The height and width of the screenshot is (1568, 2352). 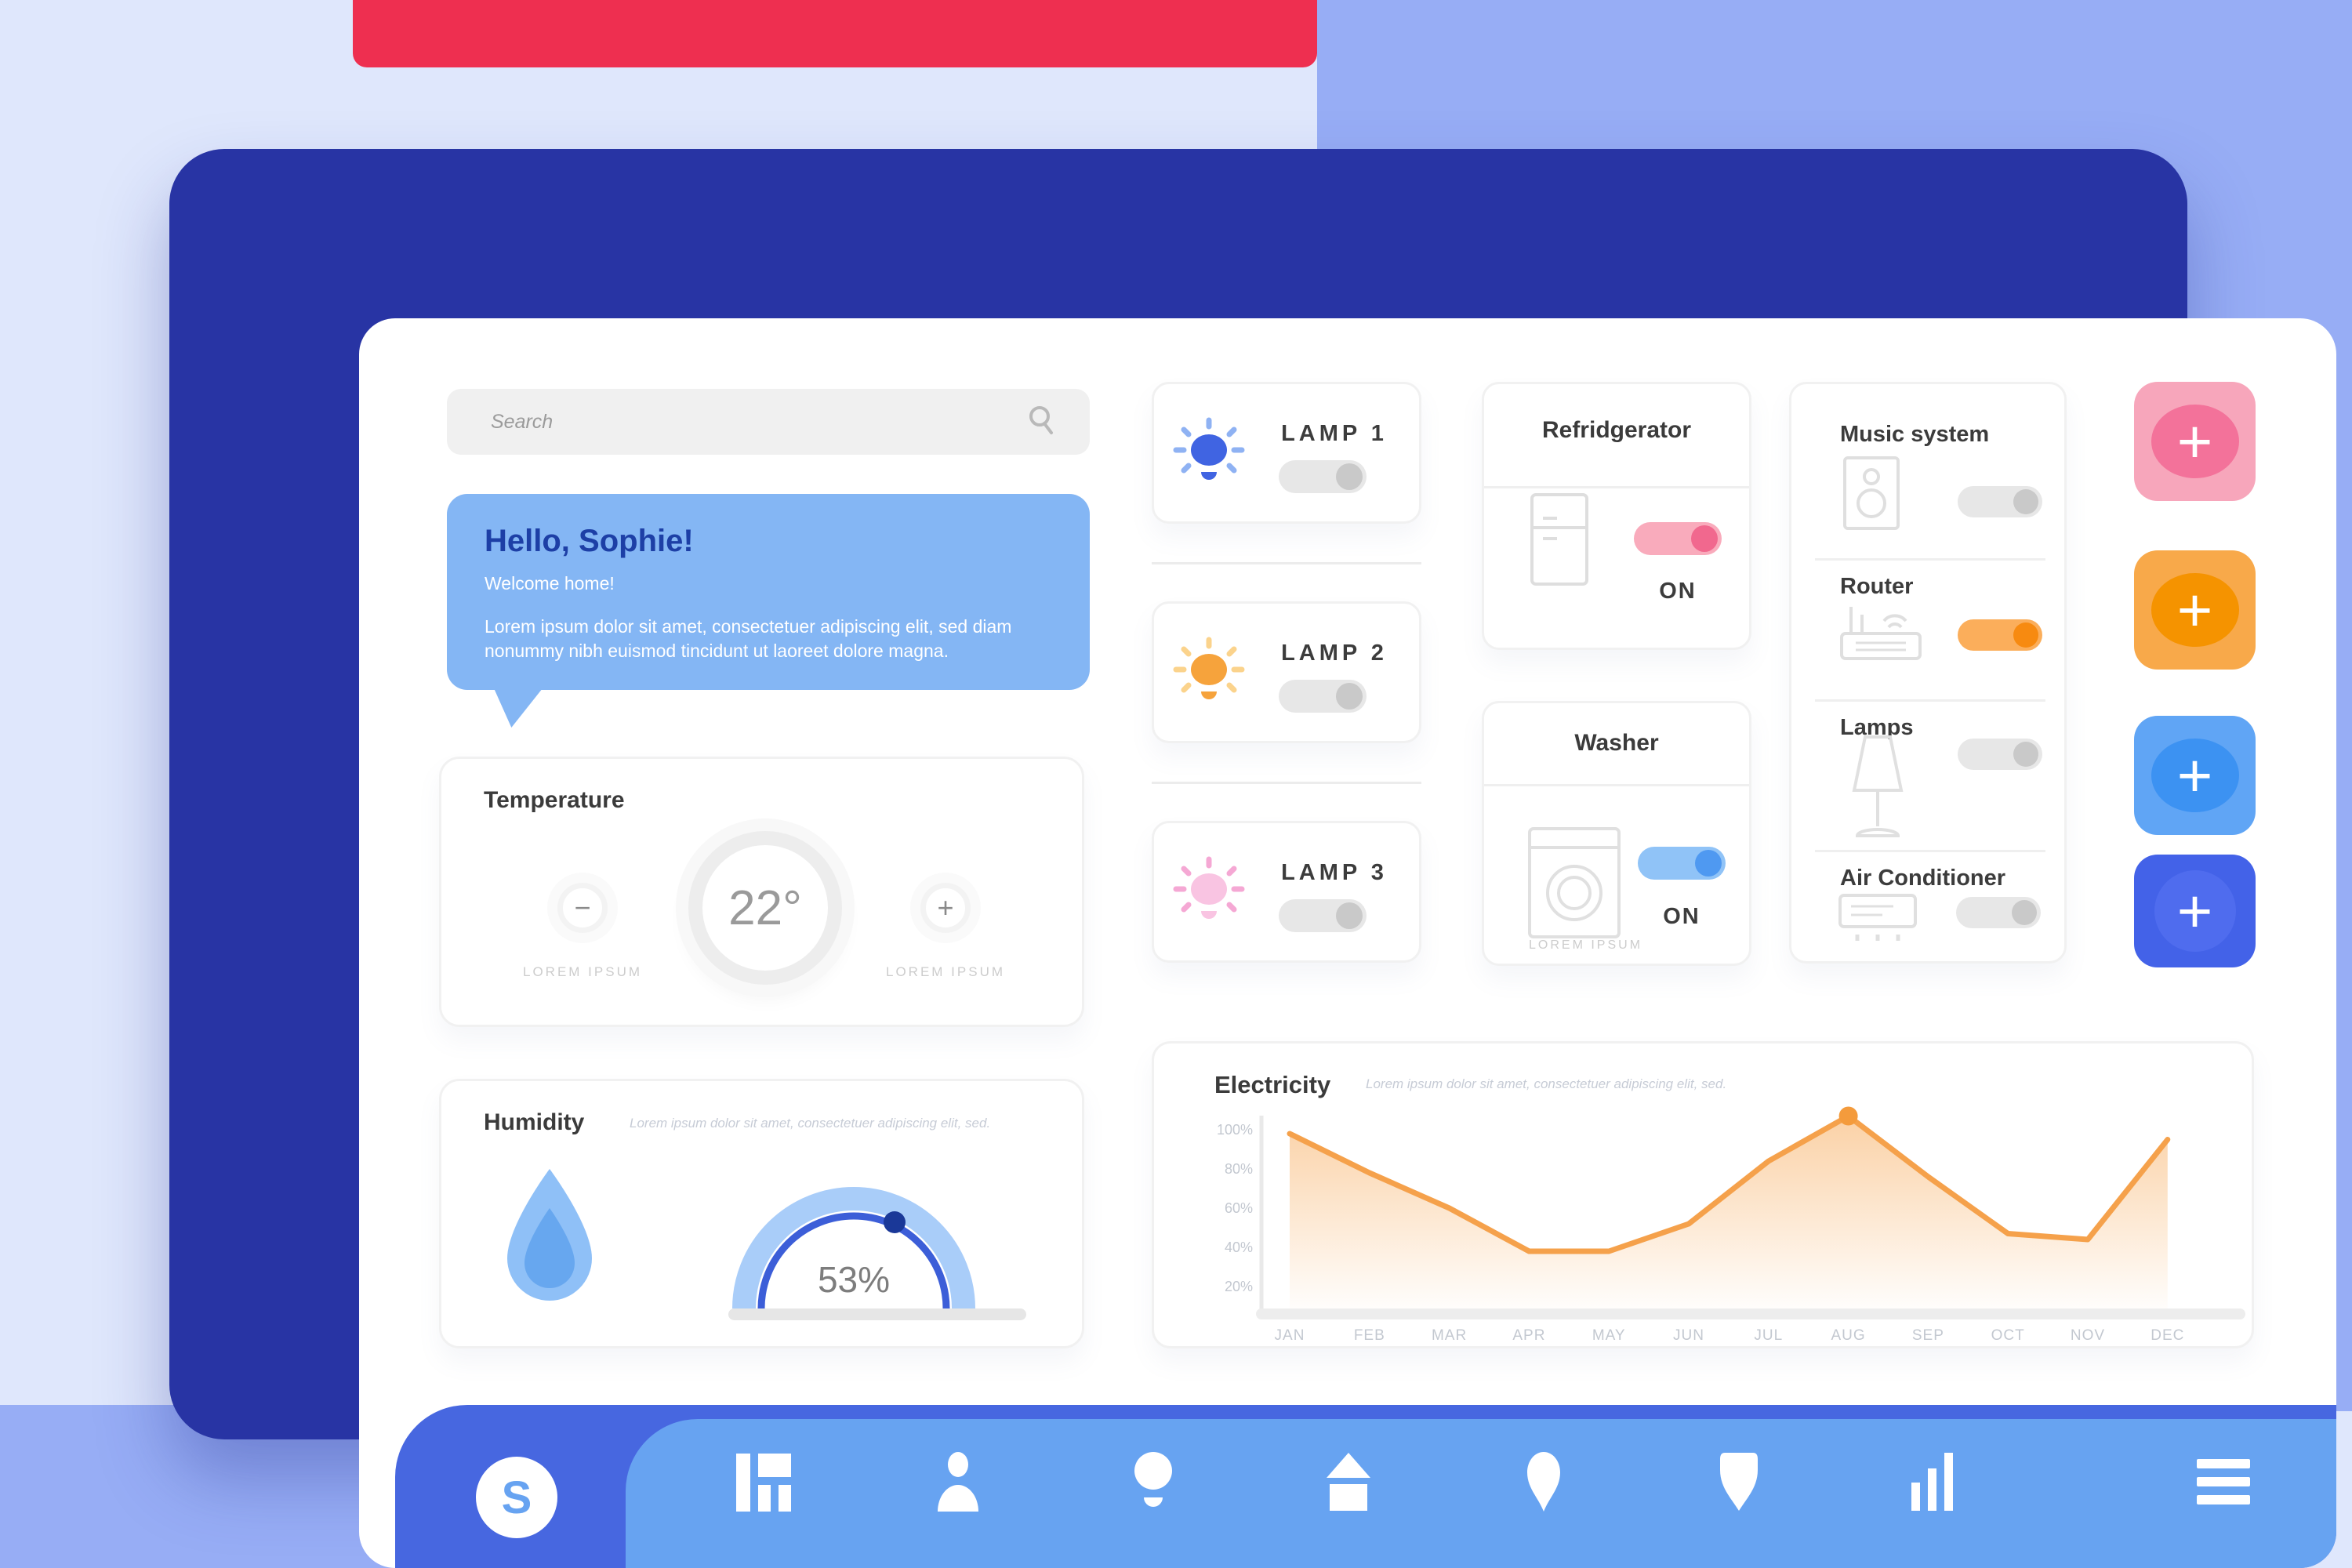 I want to click on svg-text: APR, so click(x=1528, y=1335).